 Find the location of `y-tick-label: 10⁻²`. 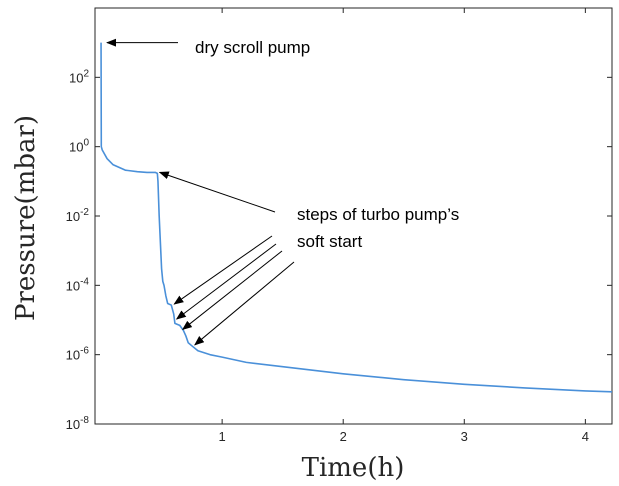

y-tick-label: 10⁻² is located at coordinates (78, 215).